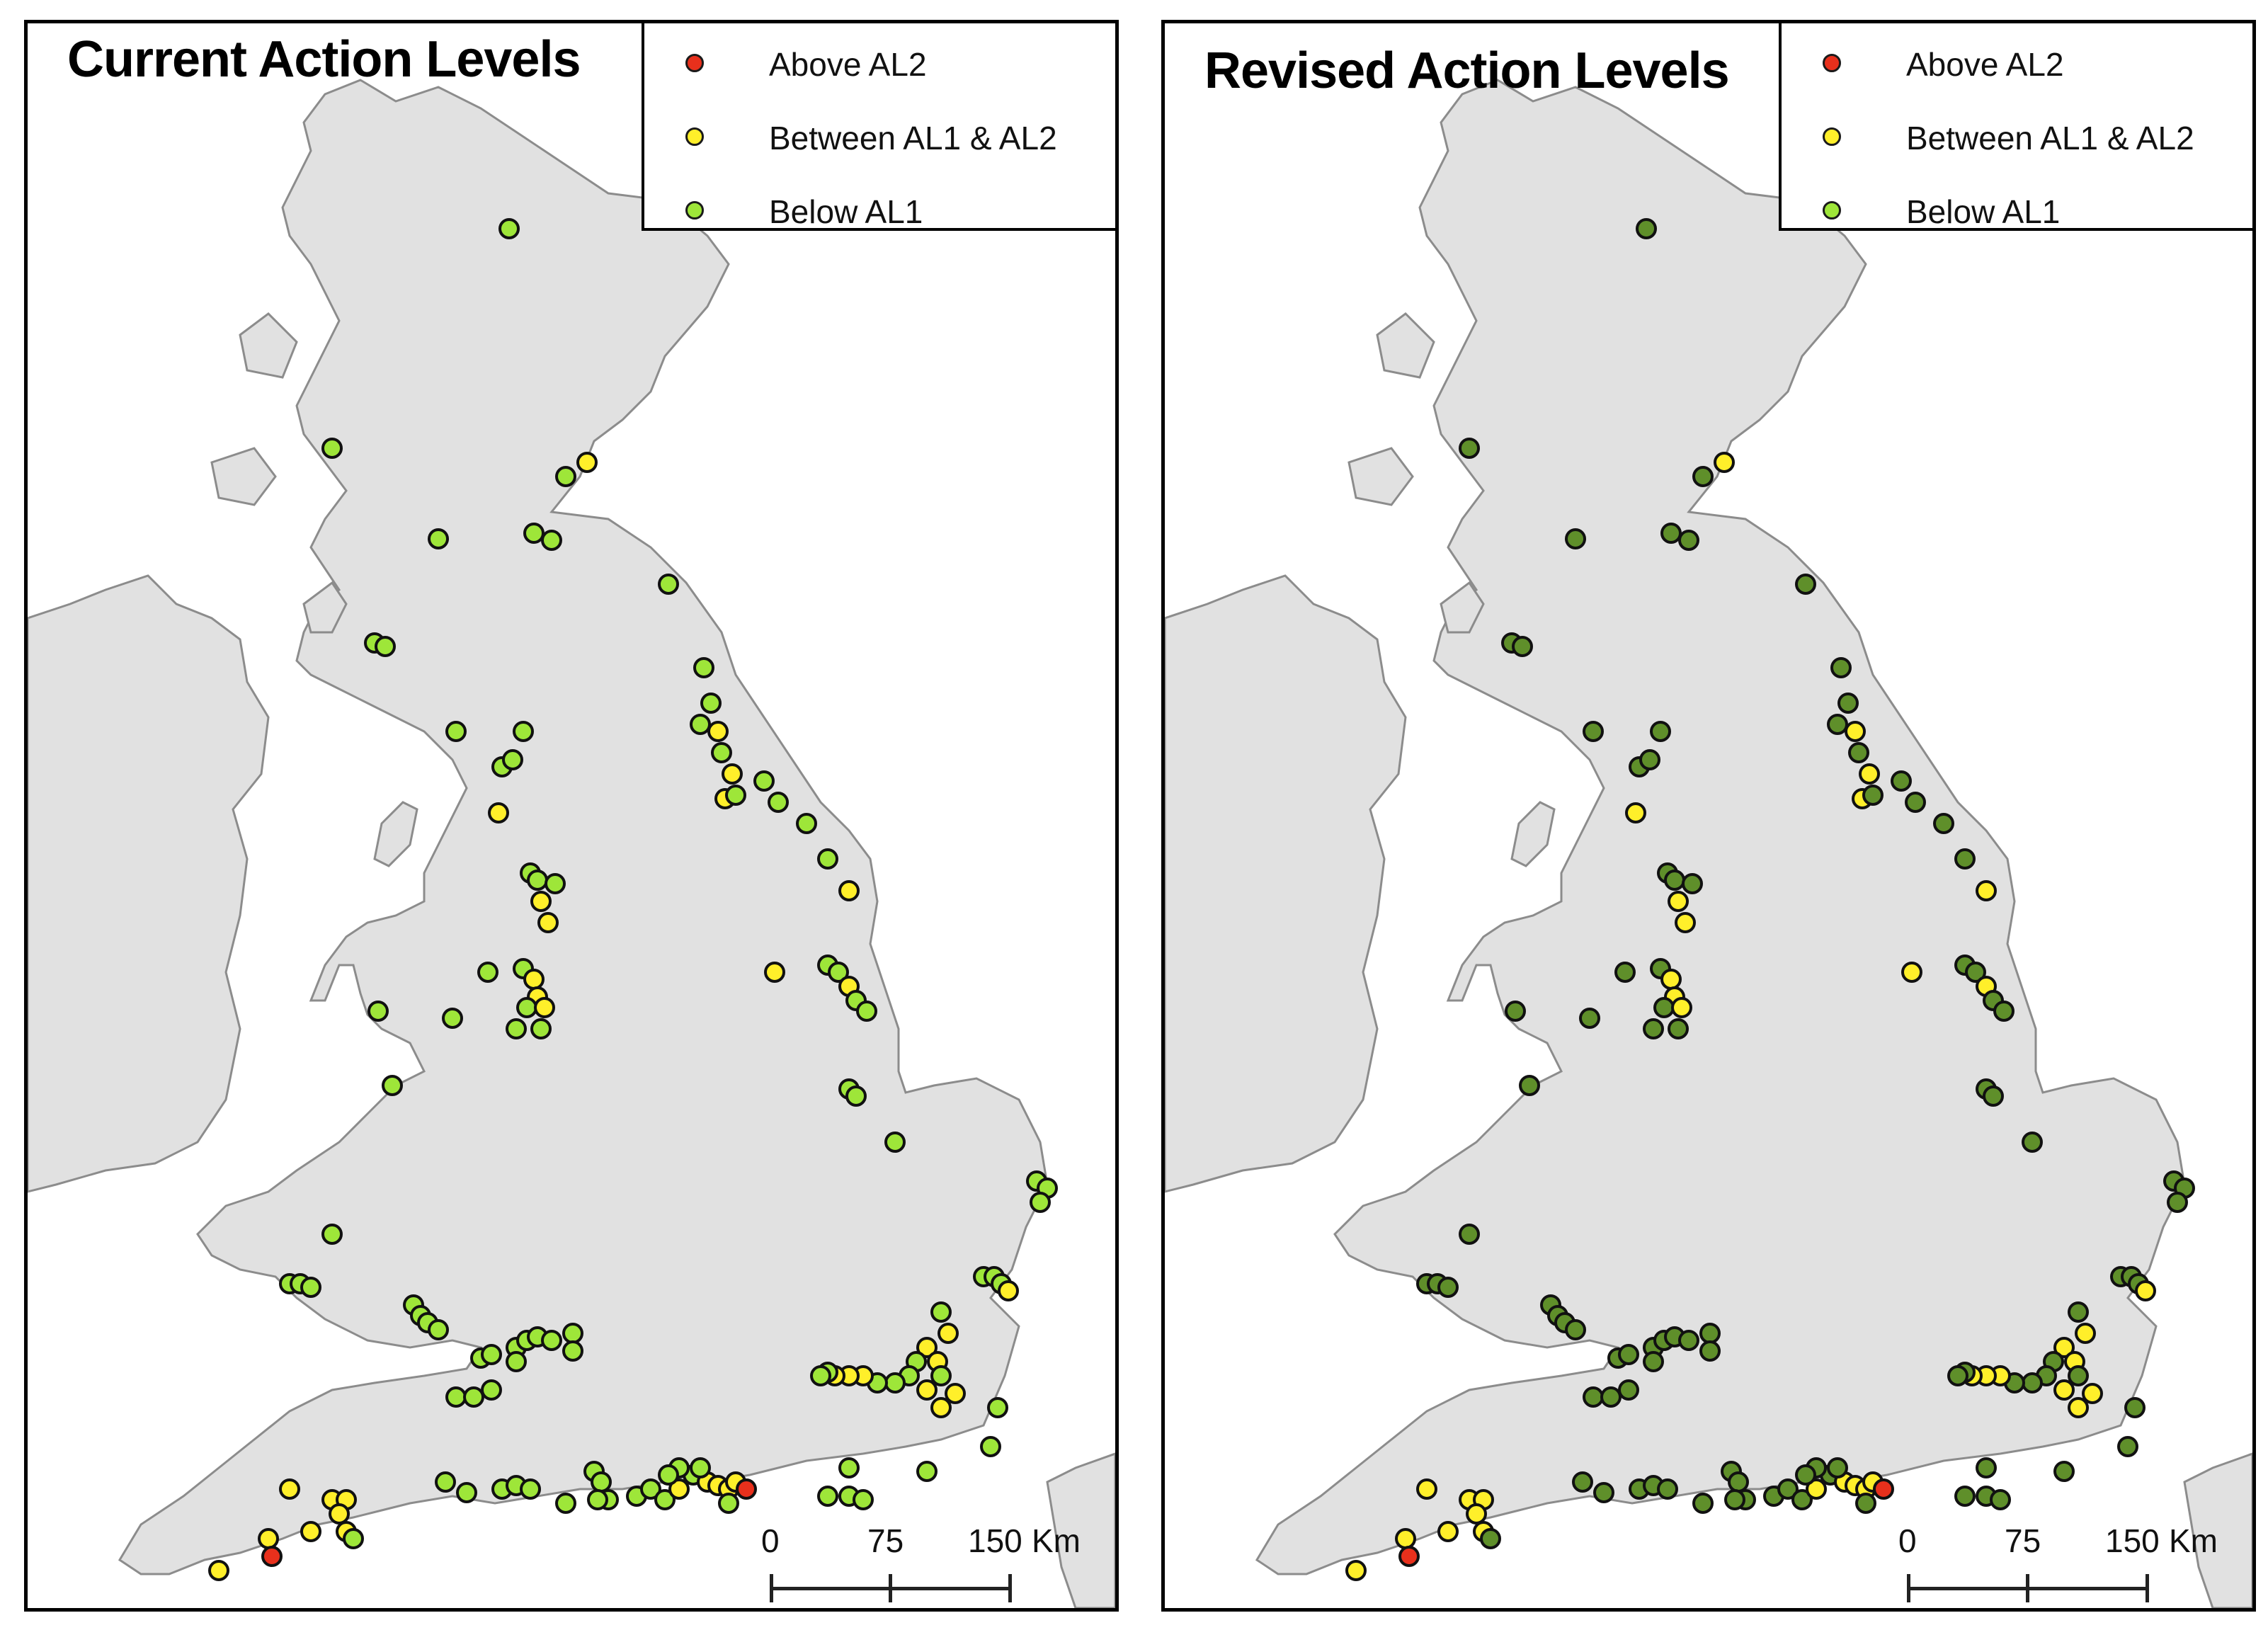  What do you see at coordinates (880, 211) in the screenshot?
I see `legend-item-below-al1: Below AL1` at bounding box center [880, 211].